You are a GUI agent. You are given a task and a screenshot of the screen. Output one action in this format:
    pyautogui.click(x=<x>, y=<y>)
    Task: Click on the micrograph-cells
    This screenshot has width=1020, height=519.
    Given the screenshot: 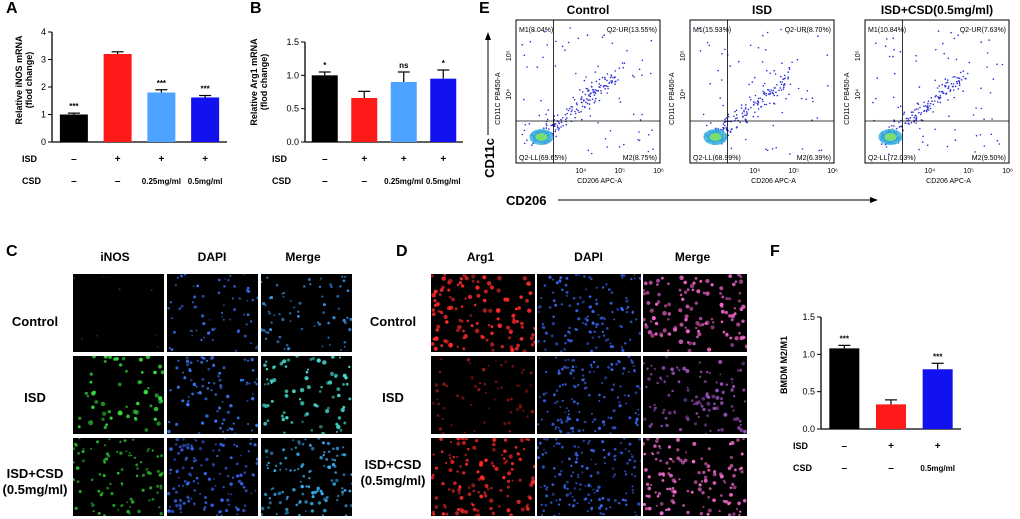 What is the action you would take?
    pyautogui.click(x=695, y=313)
    